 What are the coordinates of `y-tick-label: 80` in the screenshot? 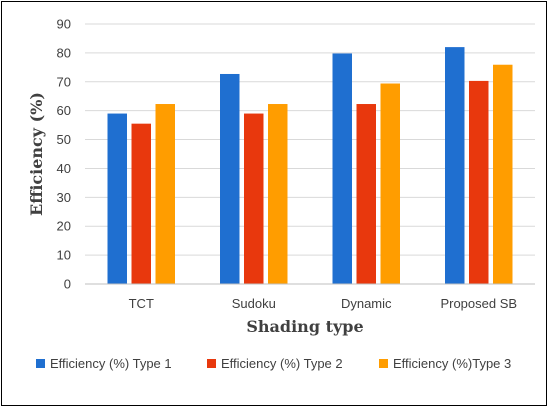 It's located at (64, 52).